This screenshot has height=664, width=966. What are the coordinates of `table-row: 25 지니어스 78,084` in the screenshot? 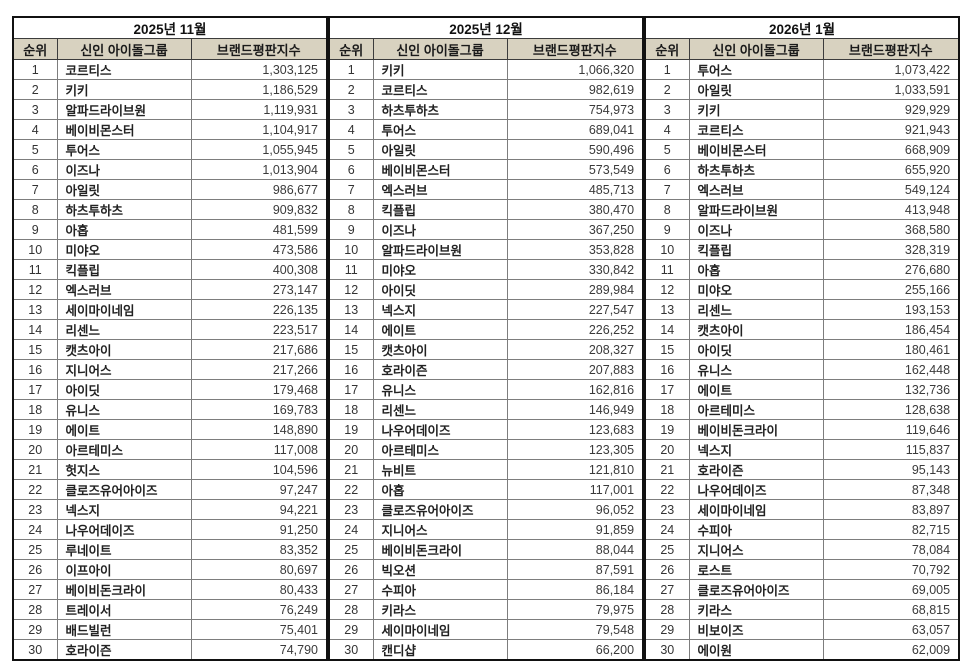 It's located at (802, 549).